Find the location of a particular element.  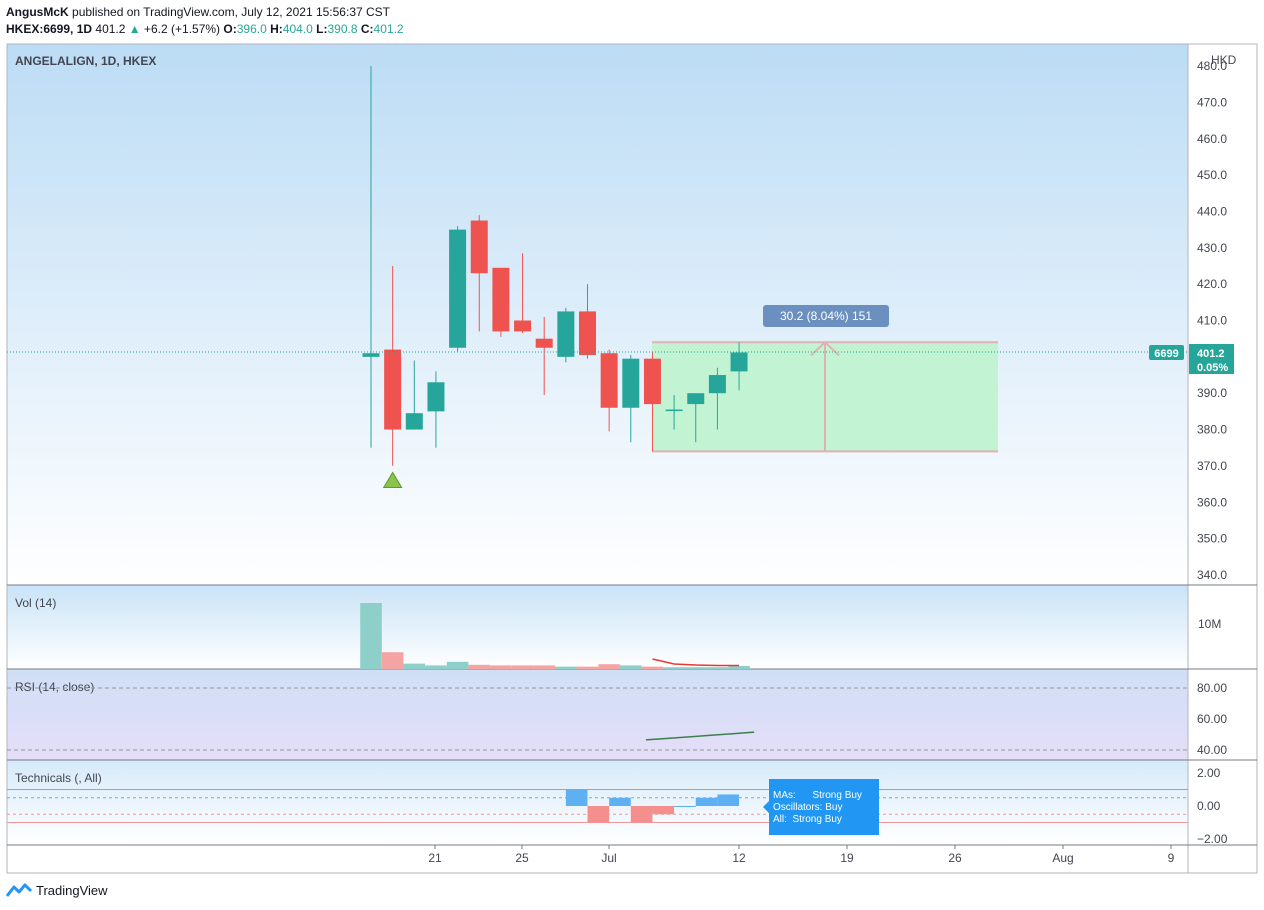

price-axis-tick: 420.0 is located at coordinates (1212, 284).